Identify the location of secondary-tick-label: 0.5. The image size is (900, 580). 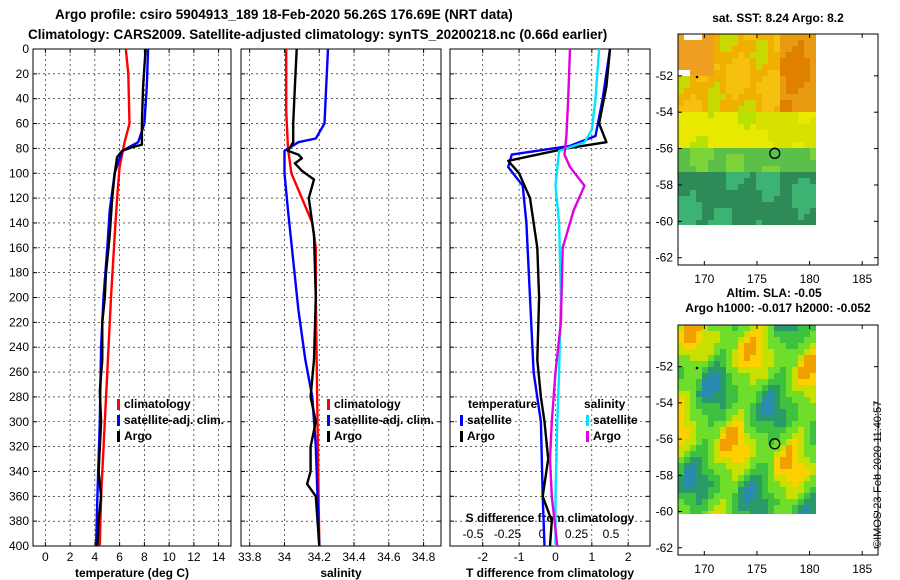
(611, 534).